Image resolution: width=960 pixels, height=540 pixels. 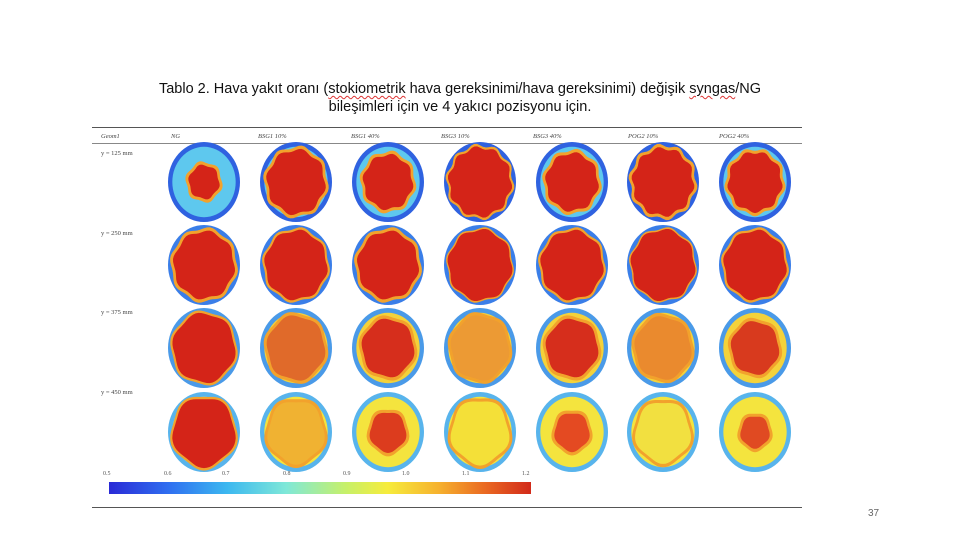 I want to click on colorbar-tick: 1.2, so click(x=526, y=474).